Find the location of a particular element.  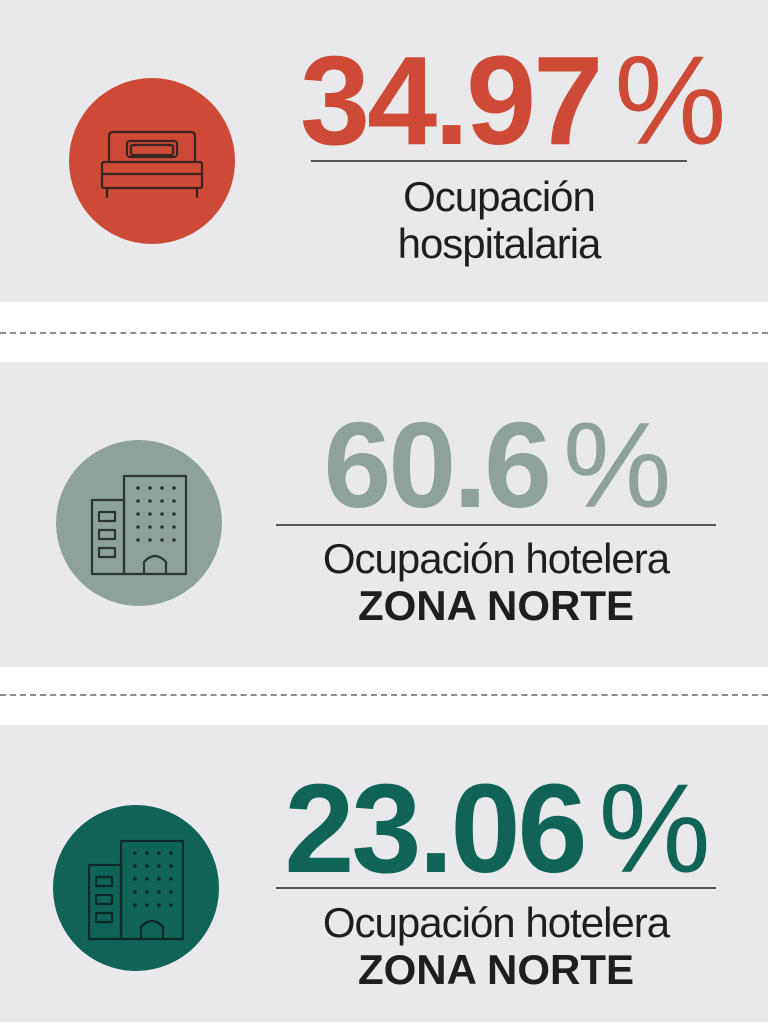

bed-icon is located at coordinates (152, 164).